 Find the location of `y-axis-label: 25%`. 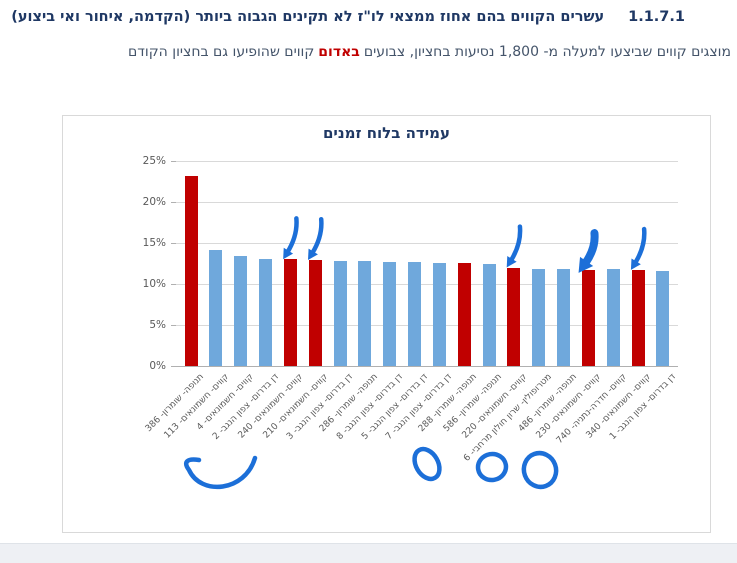

y-axis-label: 25% is located at coordinates (154, 161).